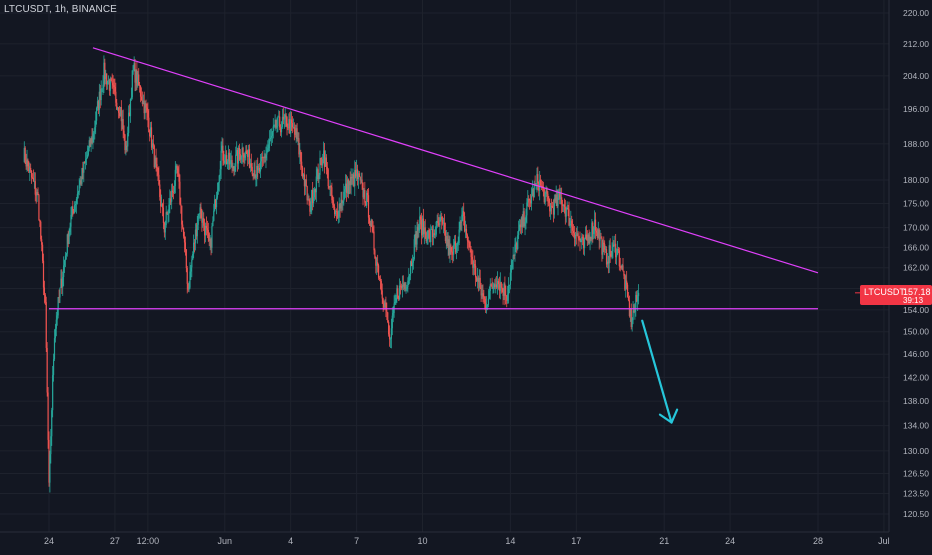 Image resolution: width=932 pixels, height=555 pixels. What do you see at coordinates (916, 268) in the screenshot?
I see `y-tick-label: 162.00` at bounding box center [916, 268].